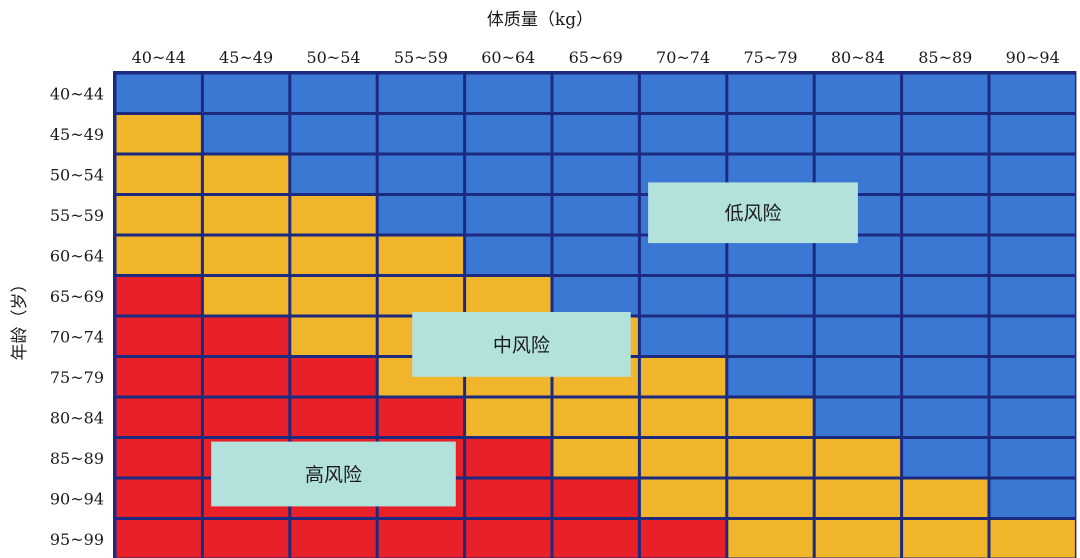 The height and width of the screenshot is (558, 1080). I want to click on risk-zone-label: 低风险, so click(752, 214).